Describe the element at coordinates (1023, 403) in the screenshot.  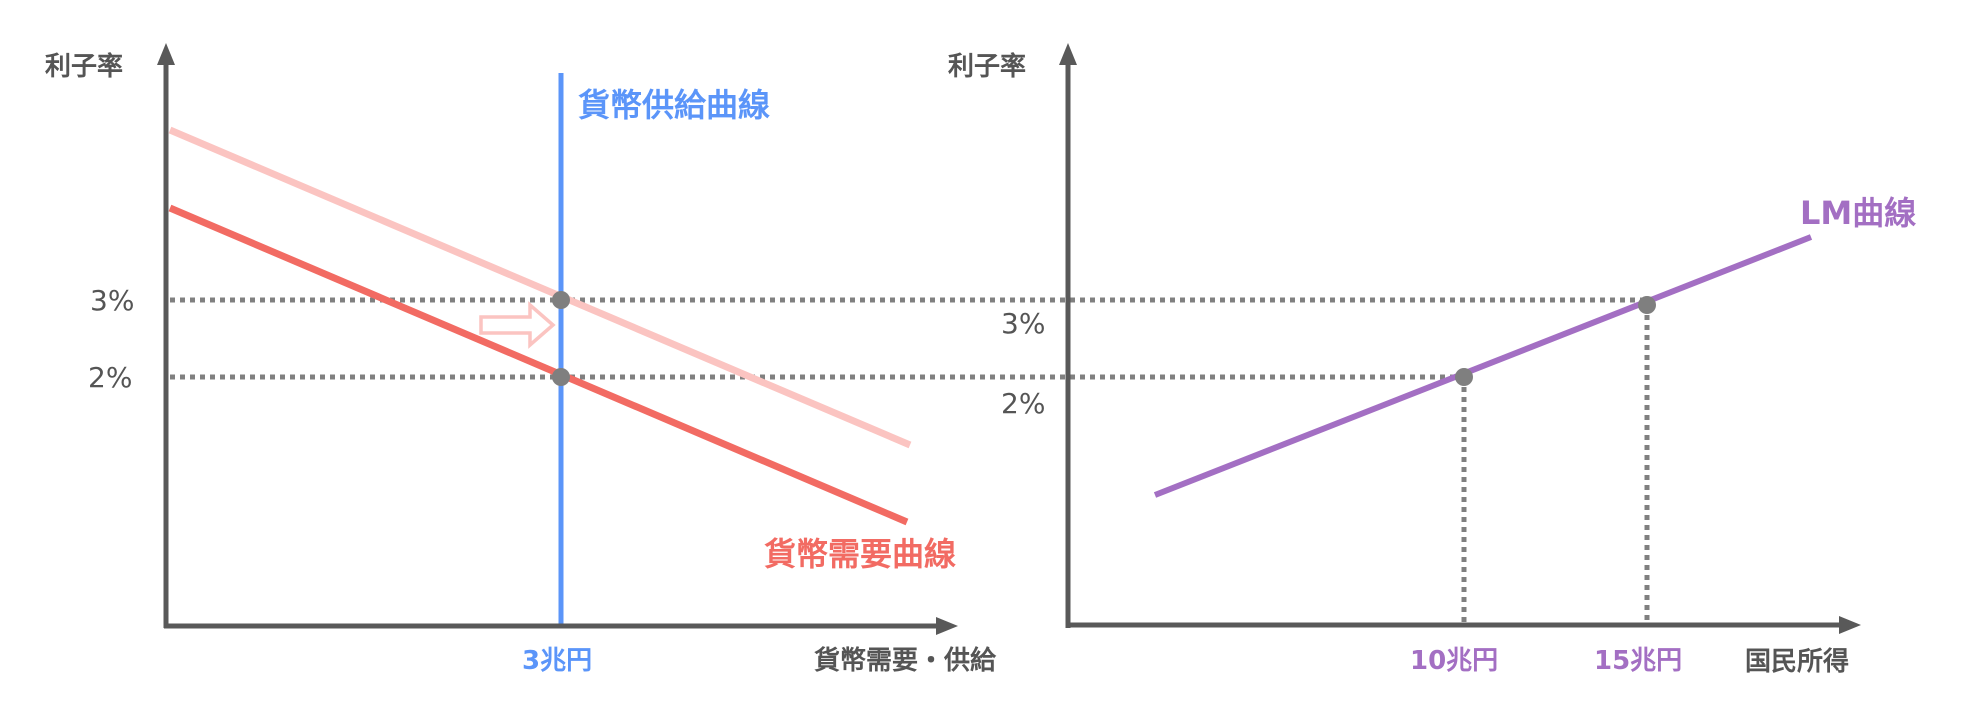
I see `right-y-tick-2pct: 2%` at that location.